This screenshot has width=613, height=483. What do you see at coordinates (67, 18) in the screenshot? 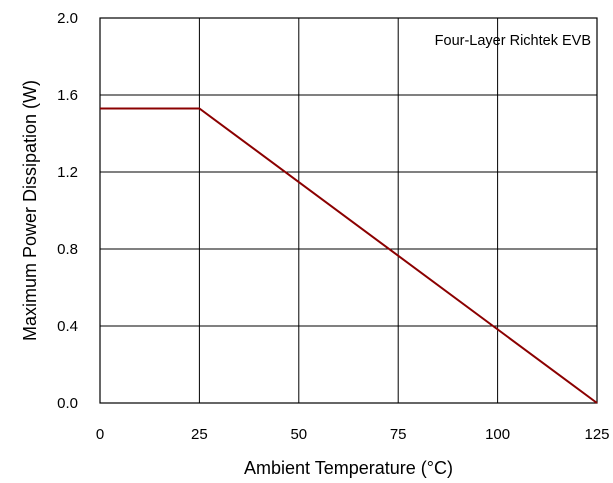
I see `y-tick-label: 2.0` at bounding box center [67, 18].